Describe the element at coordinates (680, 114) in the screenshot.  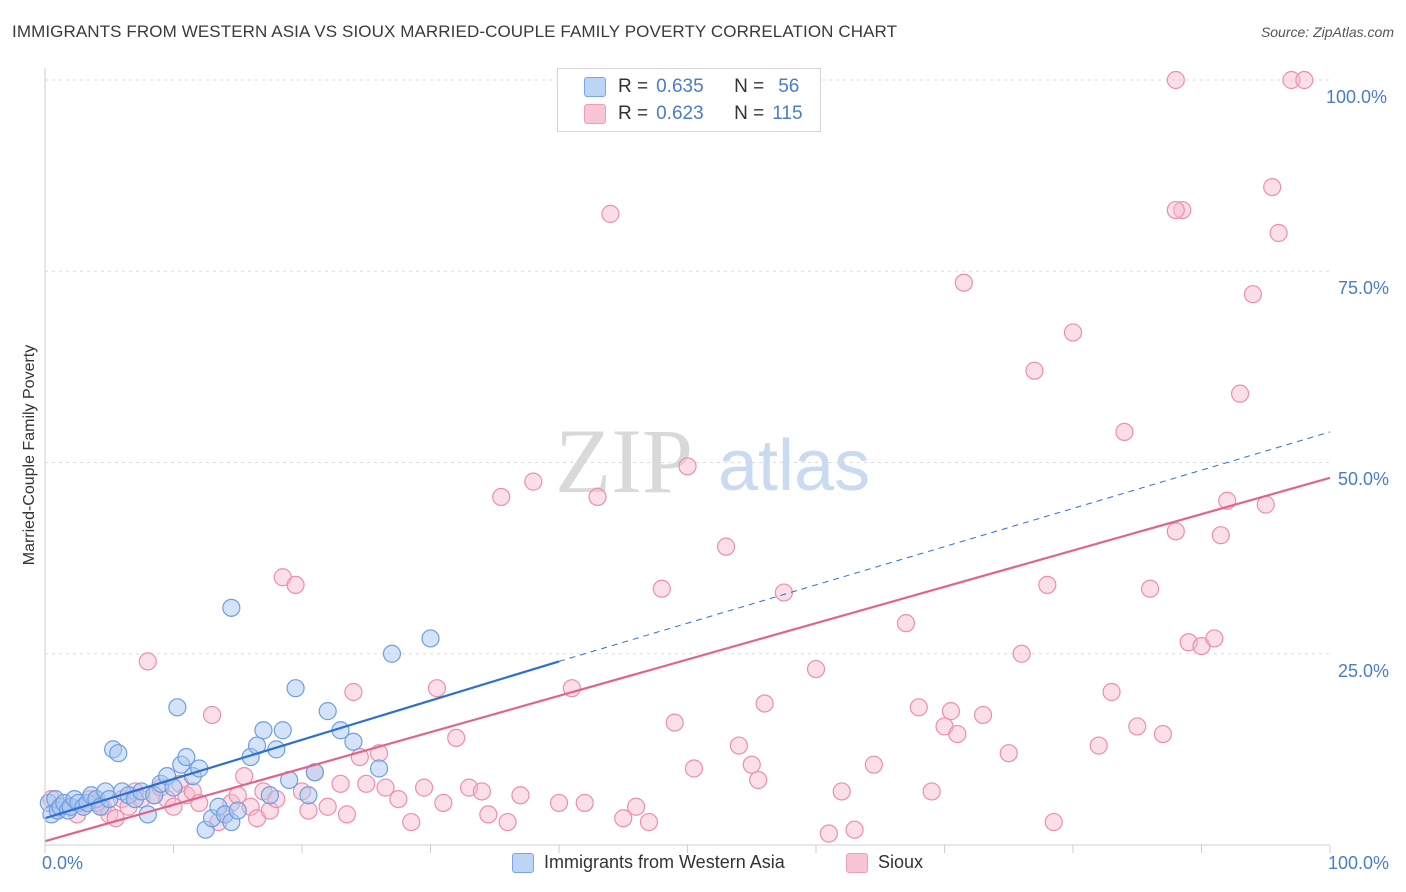
I see `stat-row-pink: R = 0.623 N = 115` at that location.